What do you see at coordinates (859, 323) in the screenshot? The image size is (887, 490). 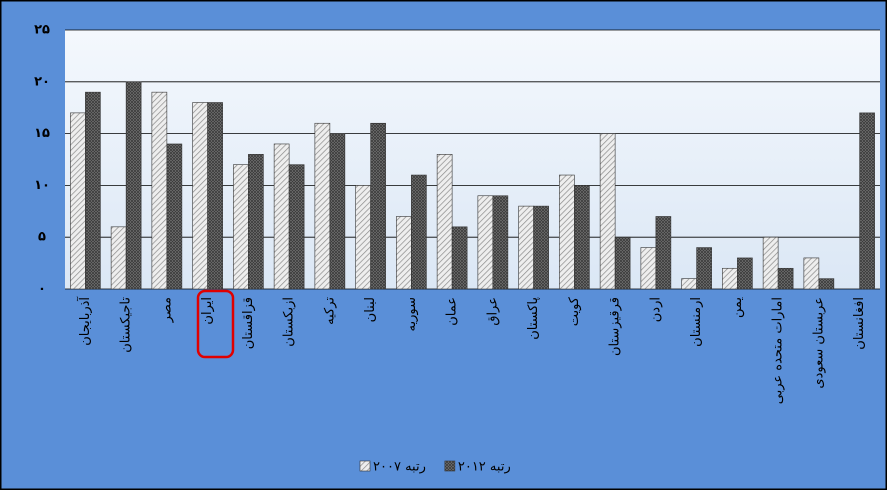 I see `x-tick-label: افغانستان` at bounding box center [859, 323].